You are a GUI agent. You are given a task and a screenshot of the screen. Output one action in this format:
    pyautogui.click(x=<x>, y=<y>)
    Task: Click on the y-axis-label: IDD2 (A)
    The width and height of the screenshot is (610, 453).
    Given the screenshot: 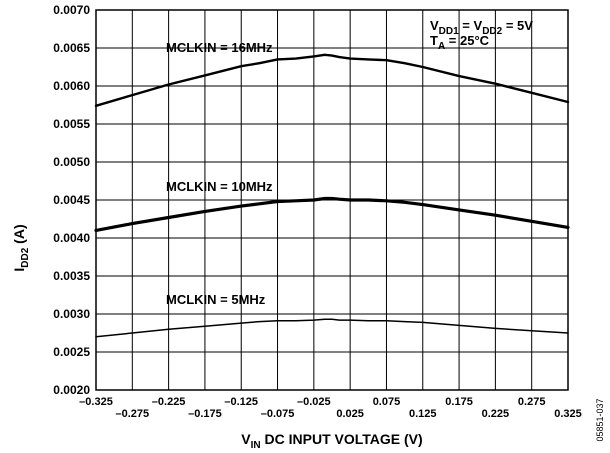 What is the action you would take?
    pyautogui.click(x=21, y=247)
    